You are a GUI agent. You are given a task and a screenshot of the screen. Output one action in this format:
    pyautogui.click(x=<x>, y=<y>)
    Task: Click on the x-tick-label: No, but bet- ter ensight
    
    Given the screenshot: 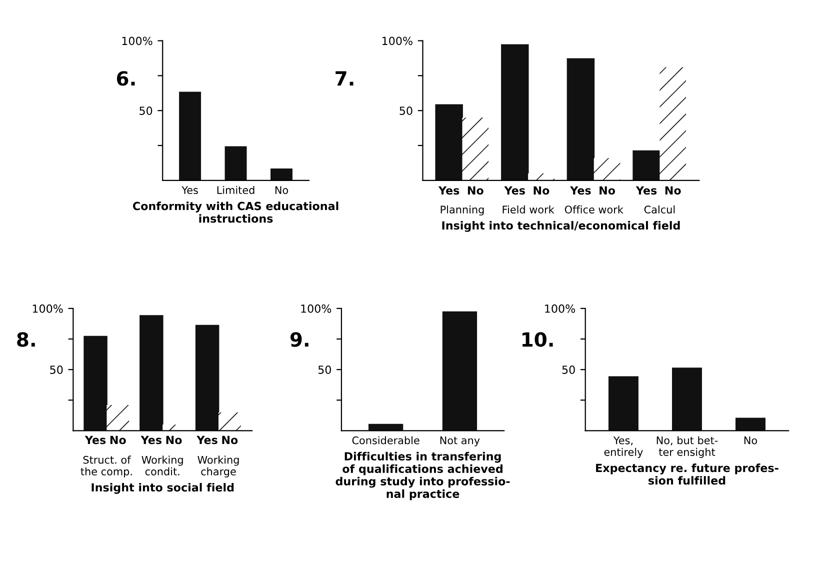 What is the action you would take?
    pyautogui.click(x=687, y=447)
    